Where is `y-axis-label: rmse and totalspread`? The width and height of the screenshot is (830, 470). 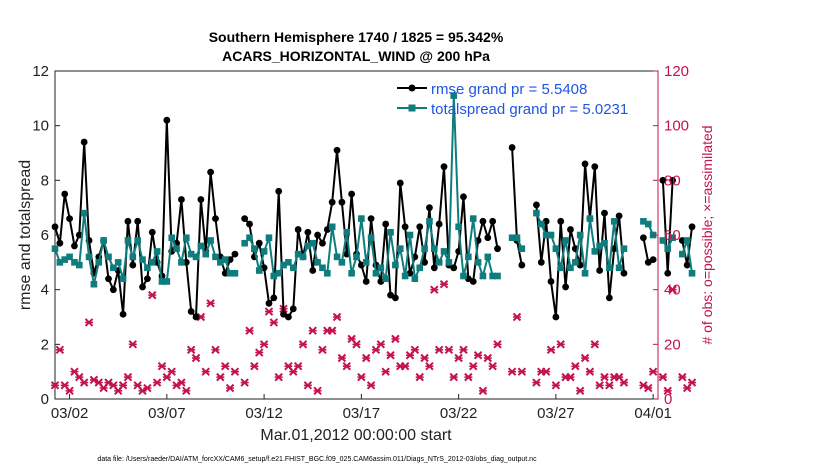 y-axis-label: rmse and totalspread is located at coordinates (25, 235).